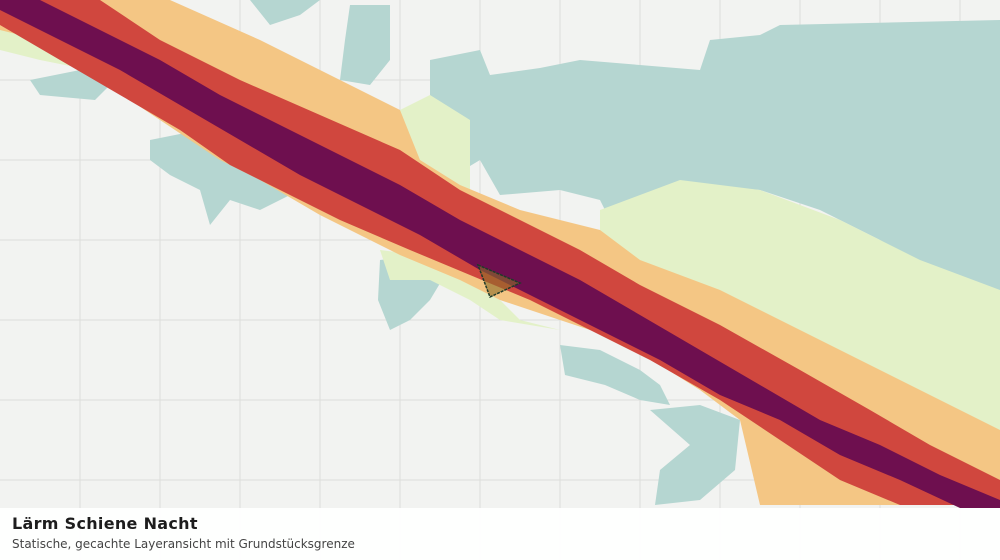  What do you see at coordinates (499, 281) in the screenshot?
I see `parcel-boundary` at bounding box center [499, 281].